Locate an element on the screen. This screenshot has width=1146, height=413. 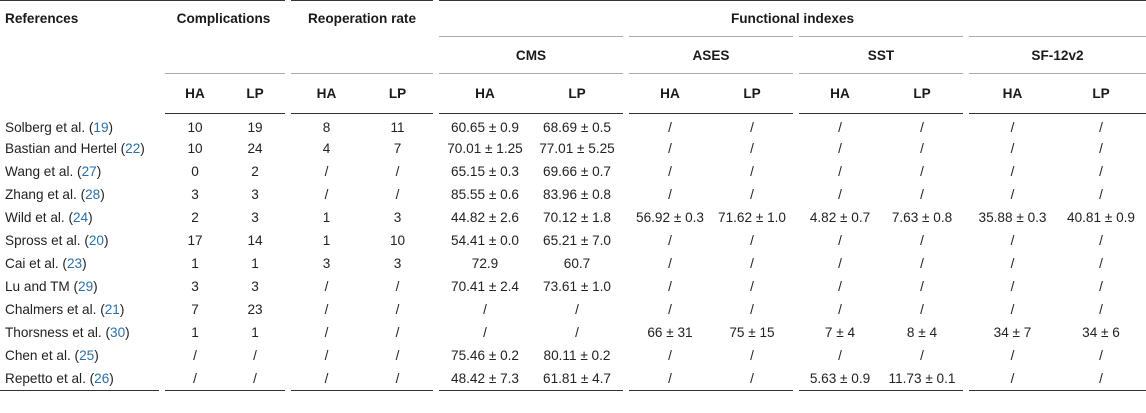
cell-cms-ha: 65.15 ± 0.3 is located at coordinates (482, 171).